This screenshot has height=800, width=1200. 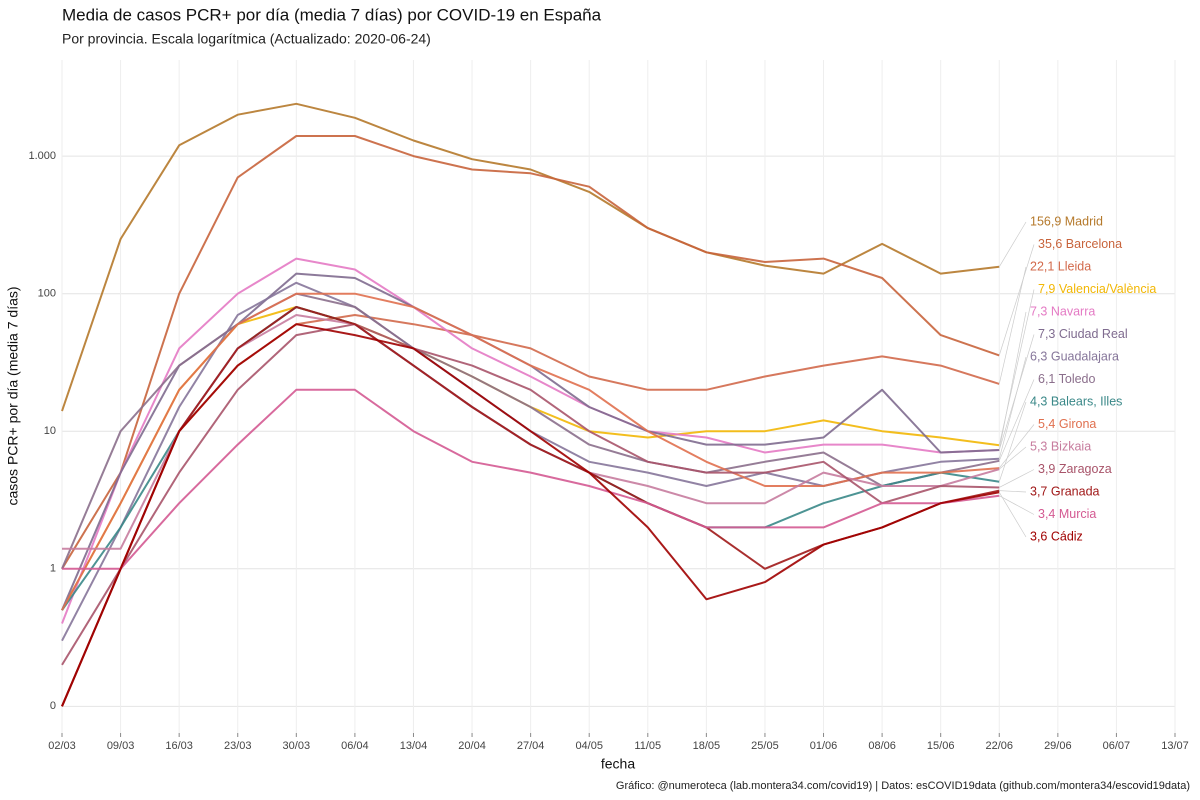 I want to click on x-tick-label: 27/04, so click(x=531, y=746).